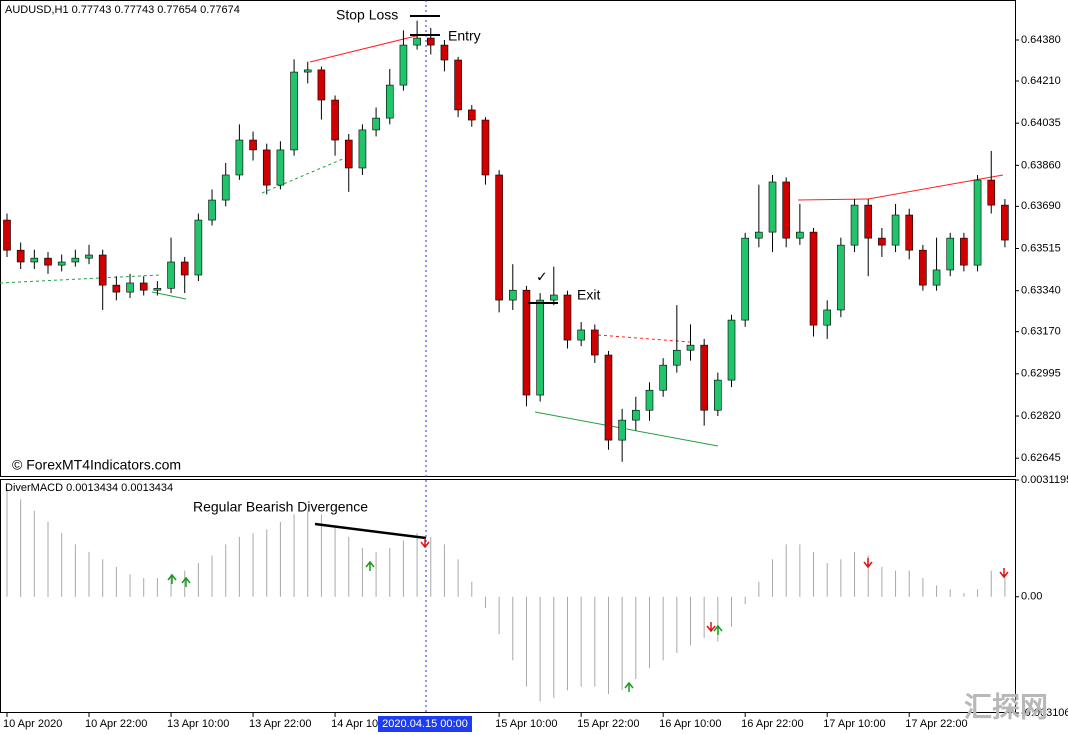 Image resolution: width=1068 pixels, height=735 pixels. Describe the element at coordinates (772, 724) in the screenshot. I see `x-tick-label: 16 Apr 22:00` at that location.